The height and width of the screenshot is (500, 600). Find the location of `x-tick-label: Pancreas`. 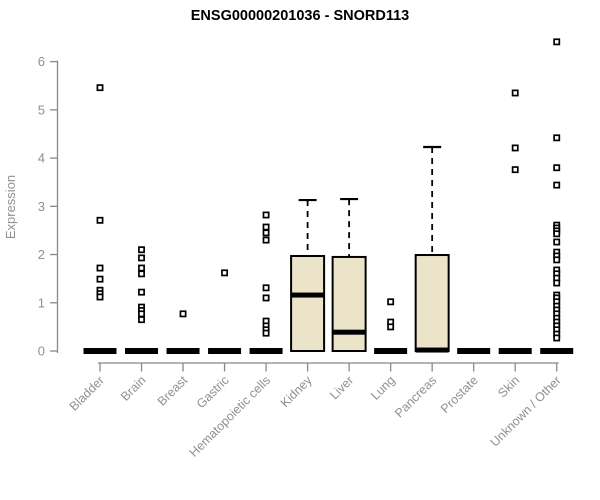

x-tick-label: Pancreas is located at coordinates (415, 396).